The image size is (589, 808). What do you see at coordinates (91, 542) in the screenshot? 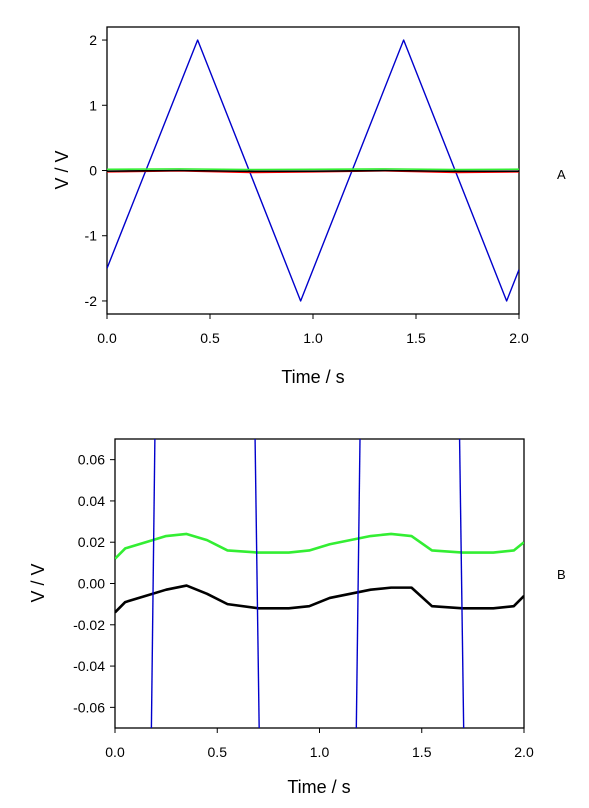
I see `y-tick-label-b-4: 0.02` at bounding box center [91, 542].